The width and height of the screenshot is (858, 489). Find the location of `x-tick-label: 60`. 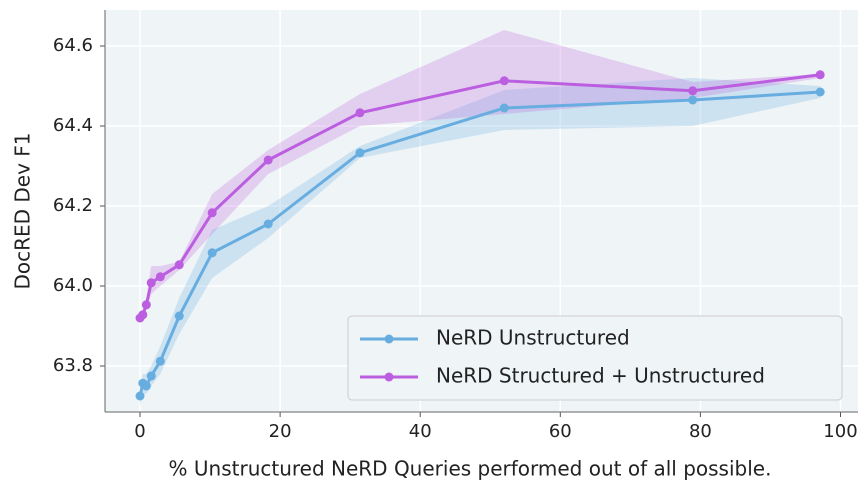

x-tick-label: 60 is located at coordinates (560, 431).